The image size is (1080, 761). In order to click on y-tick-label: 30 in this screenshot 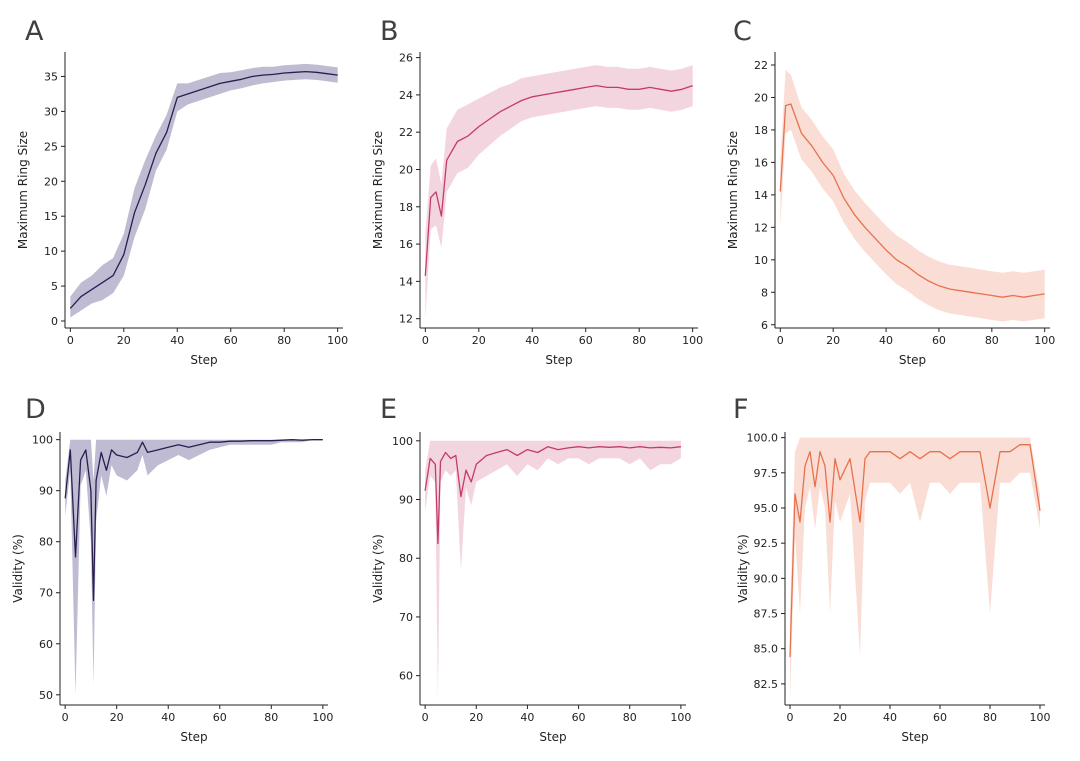, I will do `click(51, 111)`.